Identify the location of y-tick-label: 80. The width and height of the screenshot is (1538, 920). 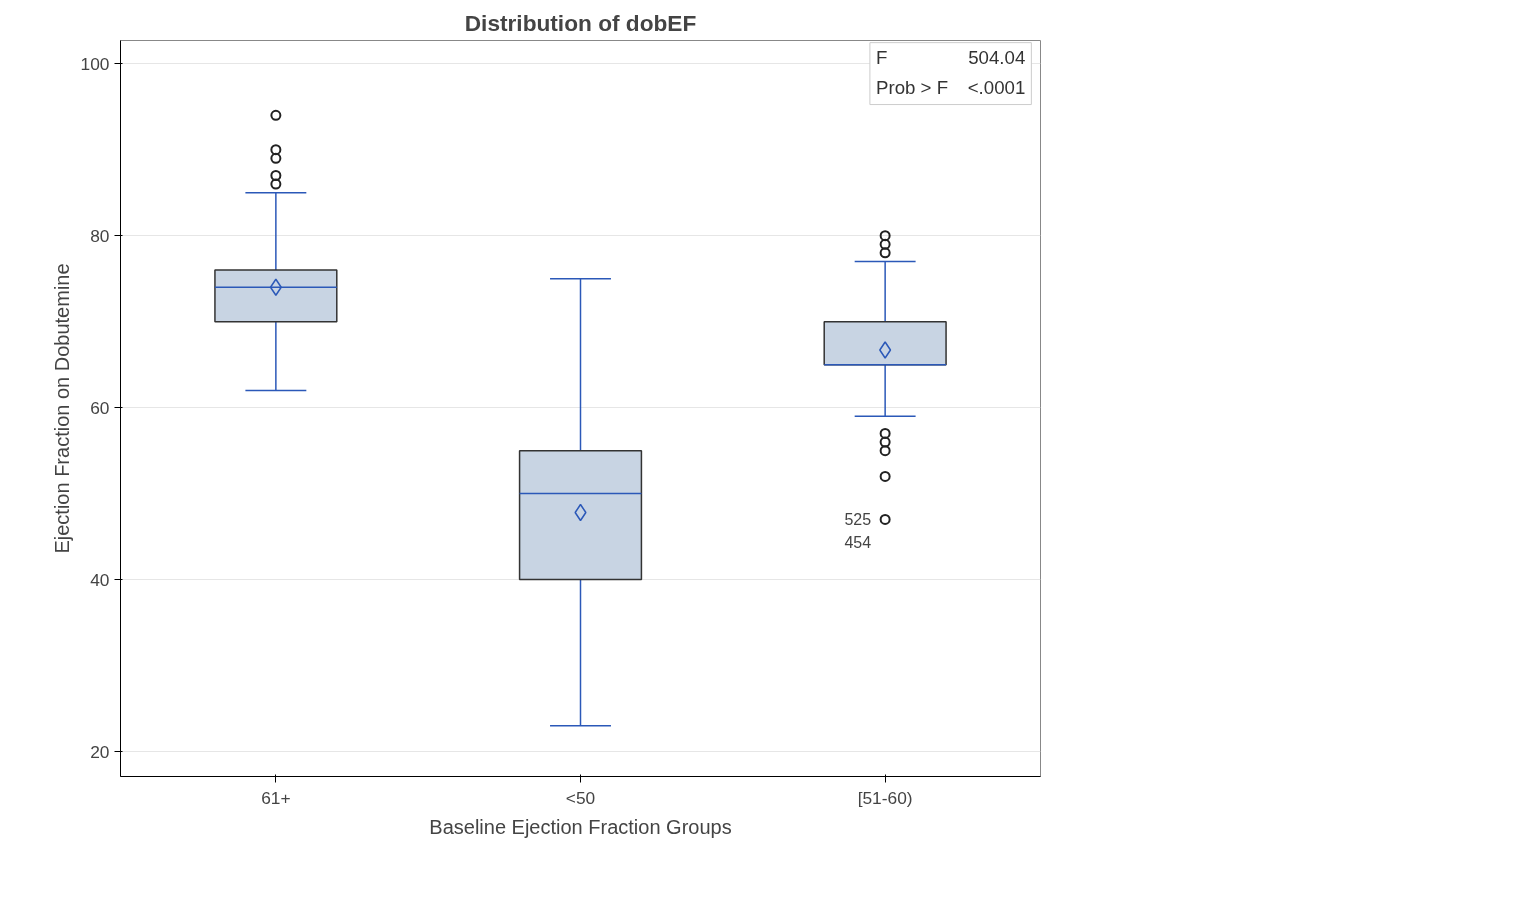
(100, 235).